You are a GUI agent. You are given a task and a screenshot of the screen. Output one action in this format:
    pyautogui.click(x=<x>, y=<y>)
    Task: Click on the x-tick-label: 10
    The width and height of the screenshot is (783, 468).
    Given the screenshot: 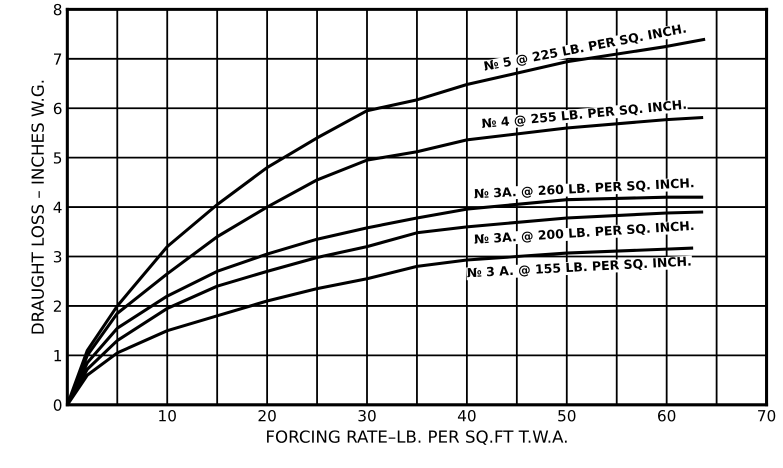 What is the action you would take?
    pyautogui.click(x=167, y=416)
    